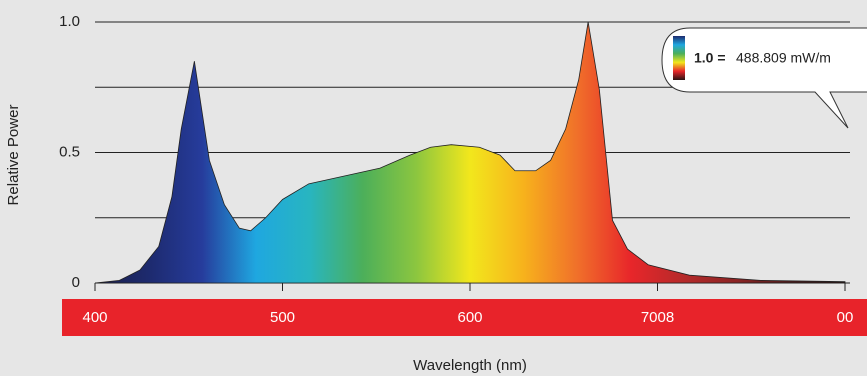 Image resolution: width=867 pixels, height=376 pixels. Describe the element at coordinates (69, 151) in the screenshot. I see `y-tick-label: 0.5` at that location.